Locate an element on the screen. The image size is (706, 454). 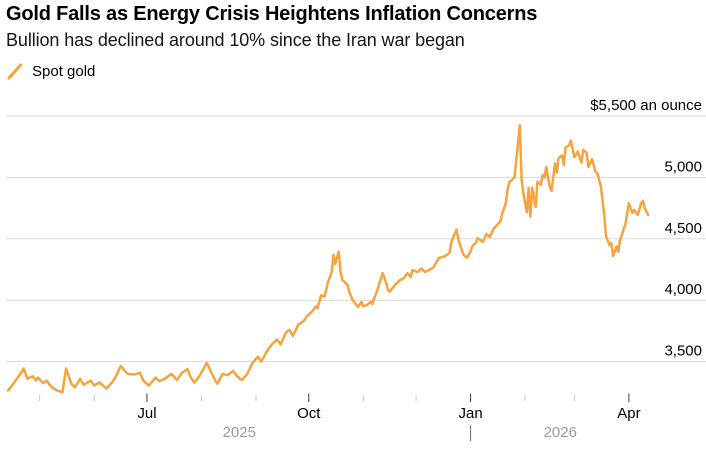
y-axis-label: 5,000 is located at coordinates (683, 166).